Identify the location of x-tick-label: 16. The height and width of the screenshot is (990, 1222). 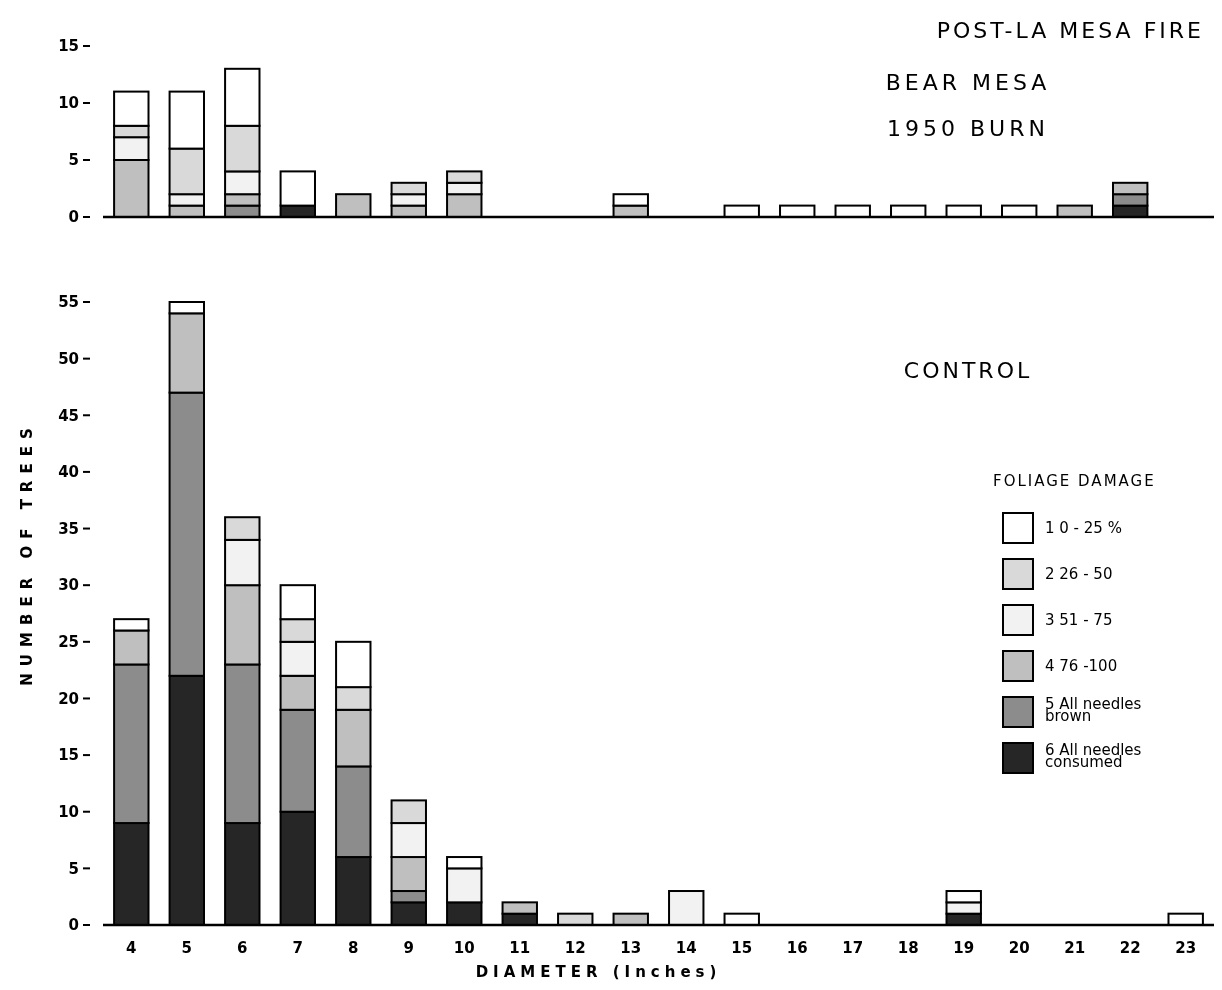
(797, 948).